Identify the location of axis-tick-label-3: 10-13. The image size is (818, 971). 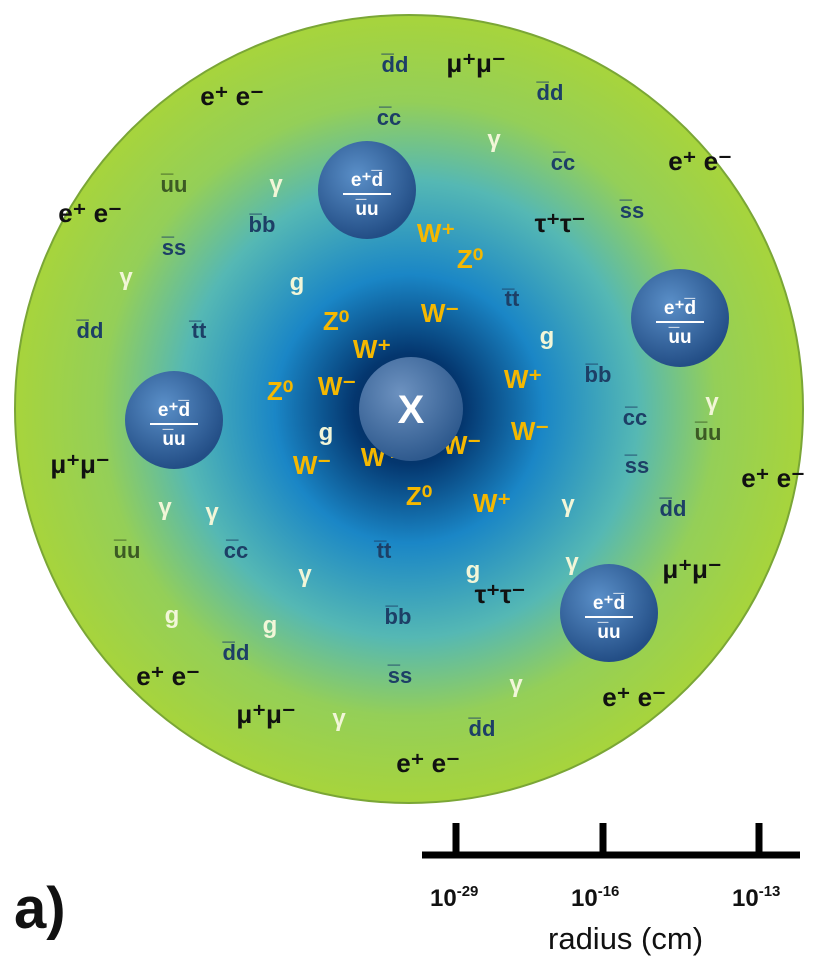
(756, 897).